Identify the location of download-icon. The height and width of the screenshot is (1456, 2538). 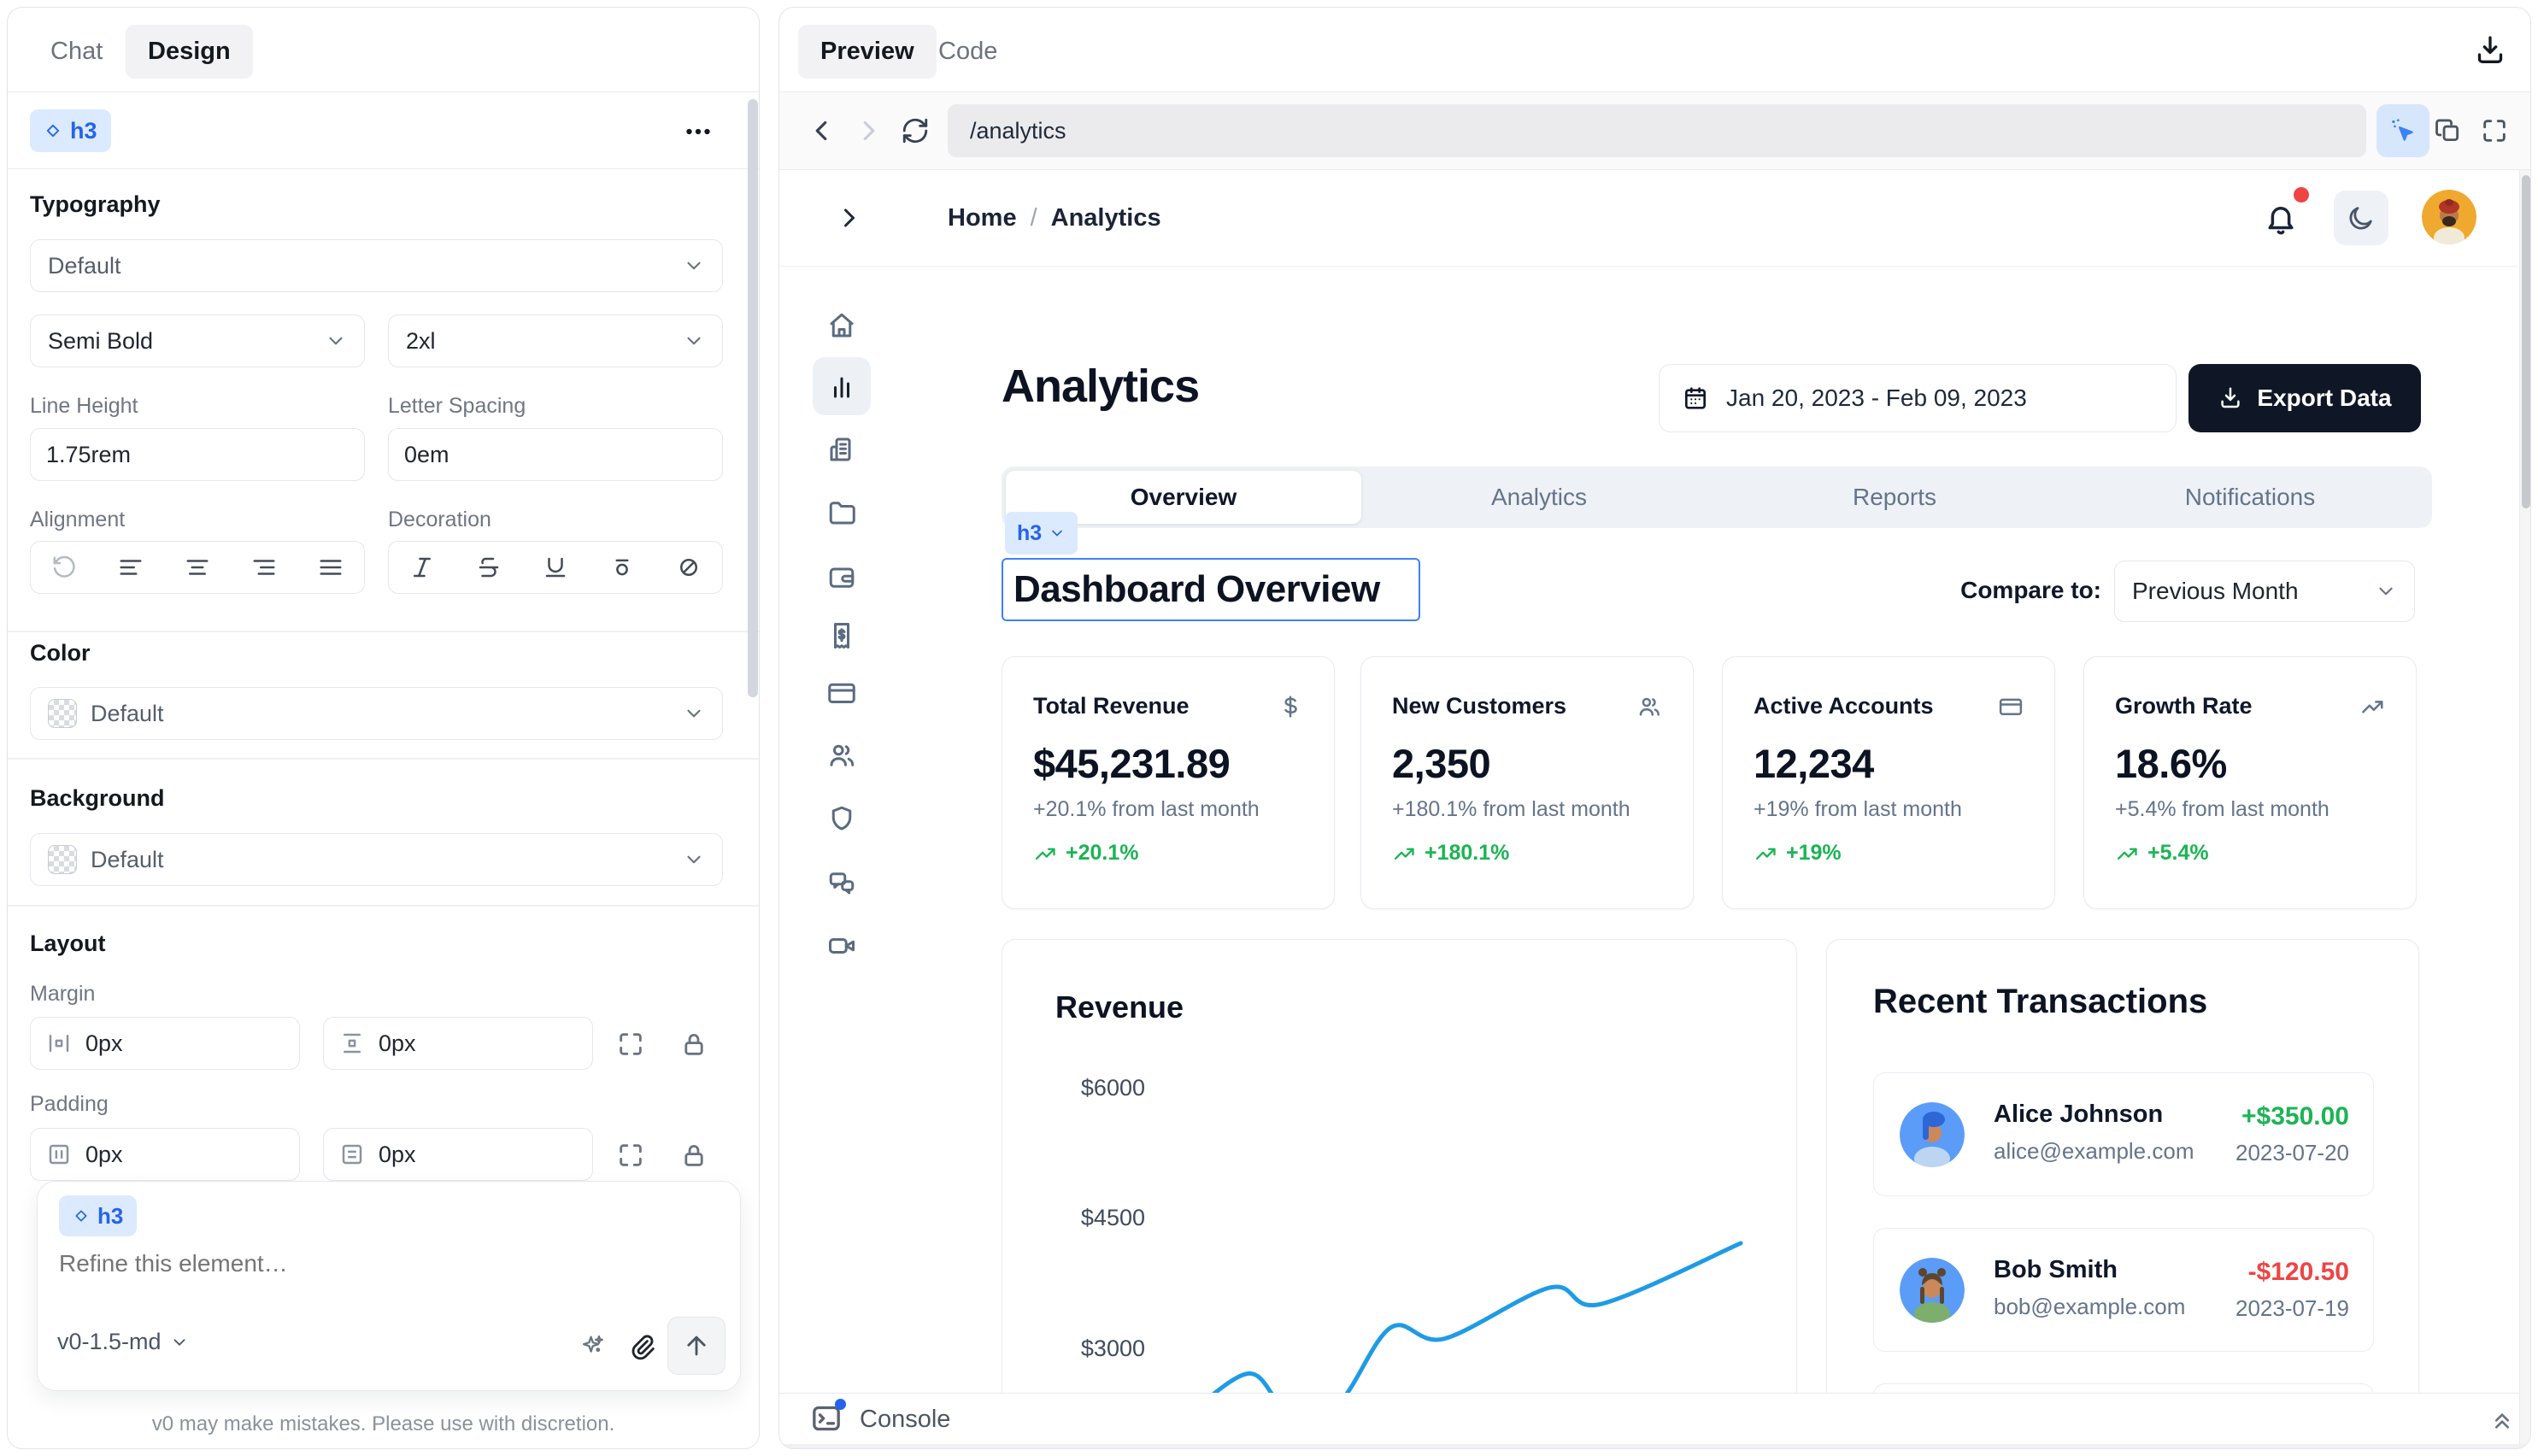
(2490, 51).